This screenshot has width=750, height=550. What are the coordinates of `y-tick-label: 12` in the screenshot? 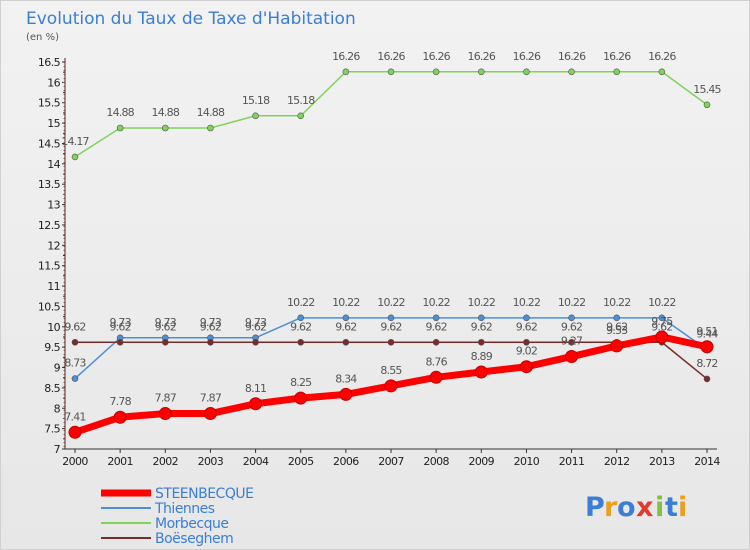 It's located at (53, 245).